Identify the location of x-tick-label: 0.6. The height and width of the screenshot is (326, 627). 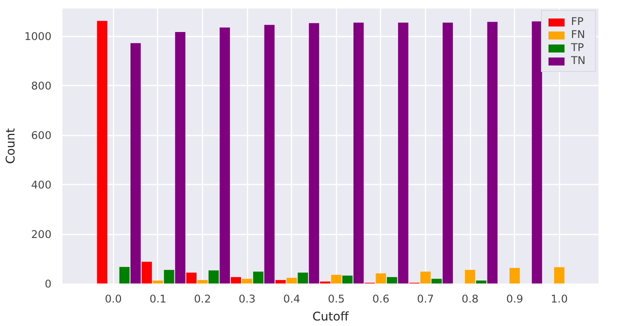
(381, 299).